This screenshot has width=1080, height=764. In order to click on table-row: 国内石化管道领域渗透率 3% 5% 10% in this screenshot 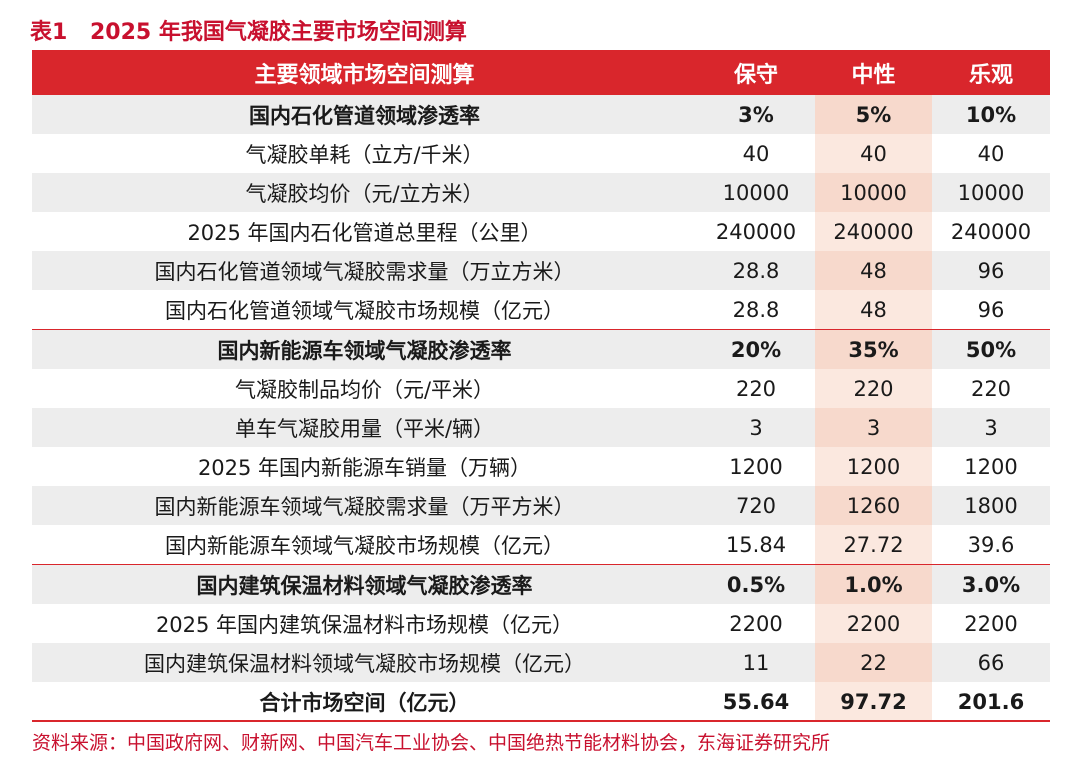, I will do `click(541, 114)`.